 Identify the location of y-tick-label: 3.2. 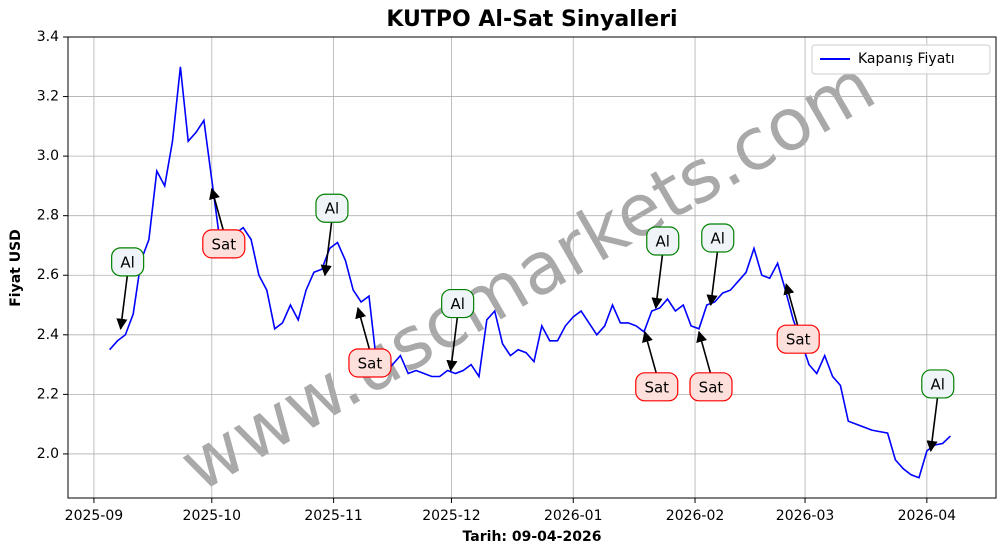
(48, 97).